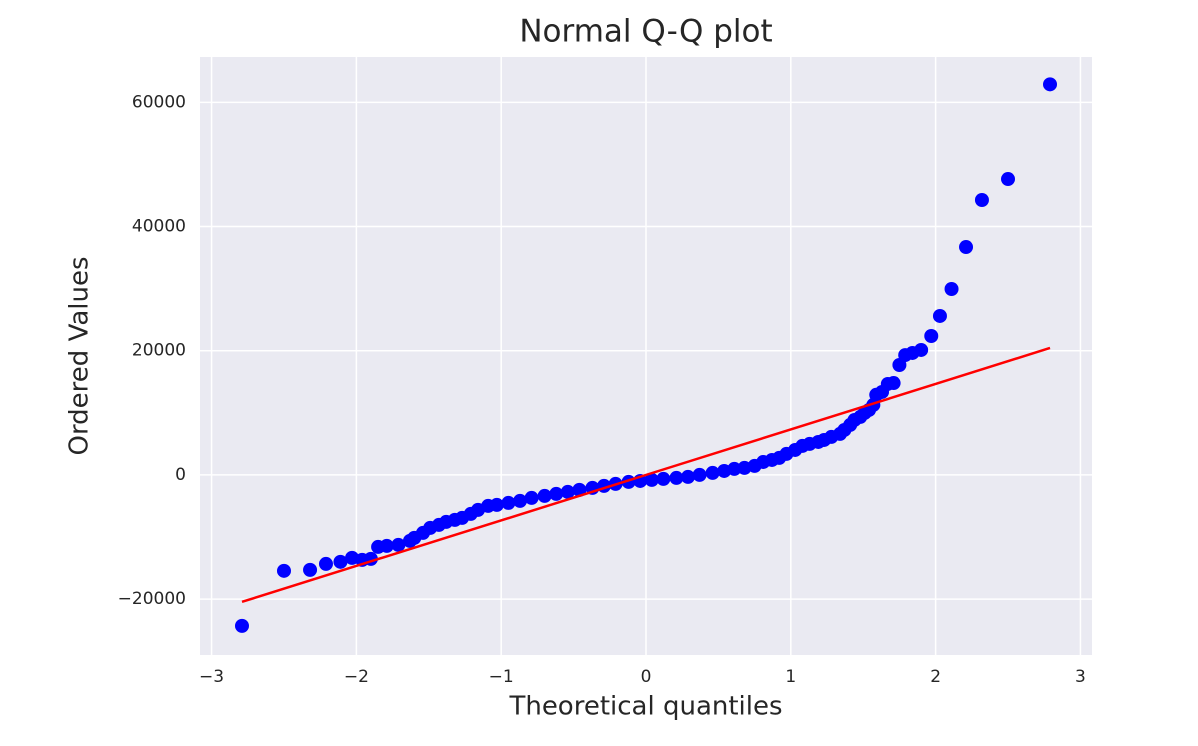  Describe the element at coordinates (152, 599) in the screenshot. I see `y-tick-label: −20000` at that location.